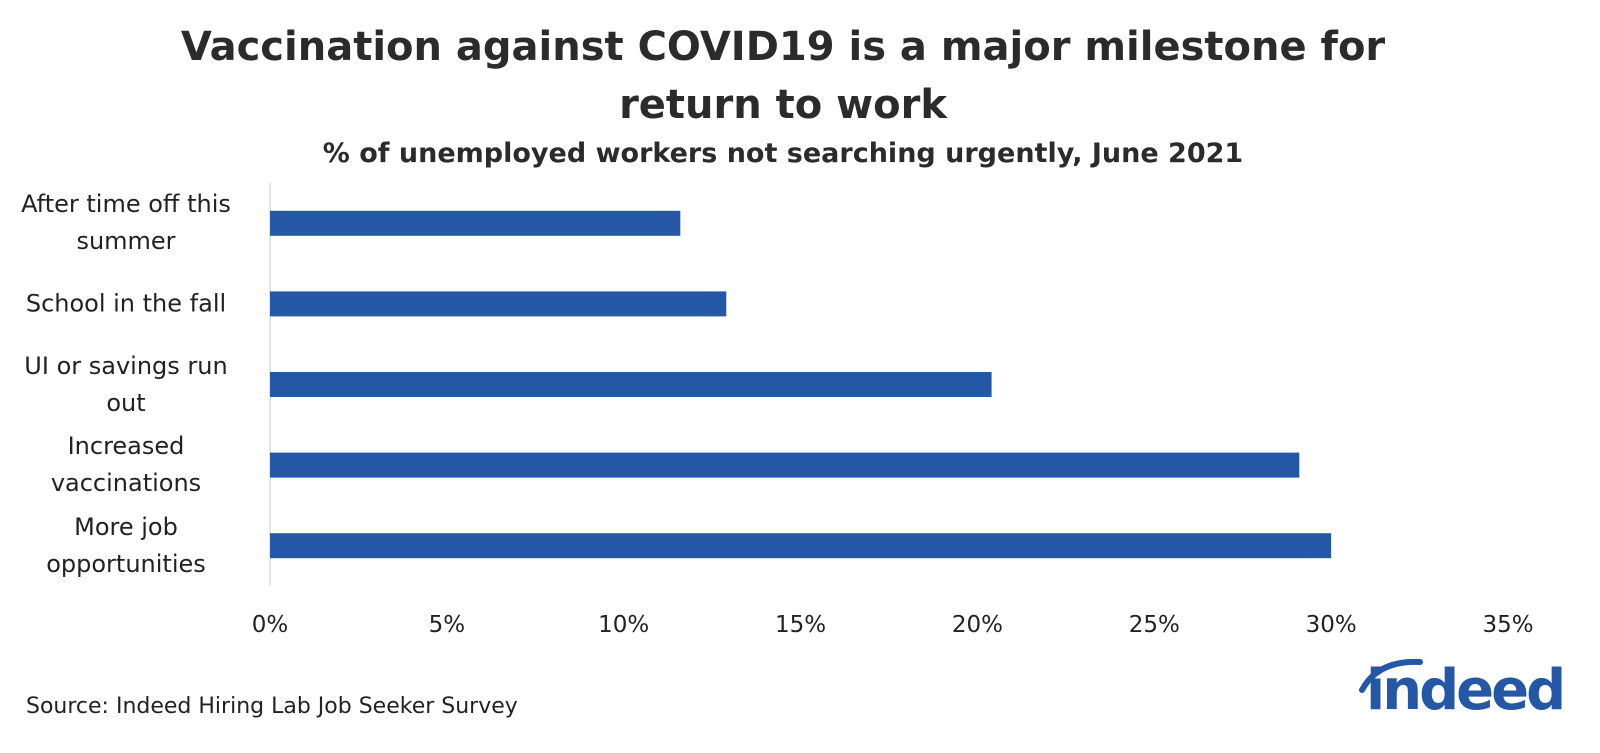 The image size is (1600, 753). What do you see at coordinates (126, 384) in the screenshot?
I see `y-tick-label: UI or savings run out` at bounding box center [126, 384].